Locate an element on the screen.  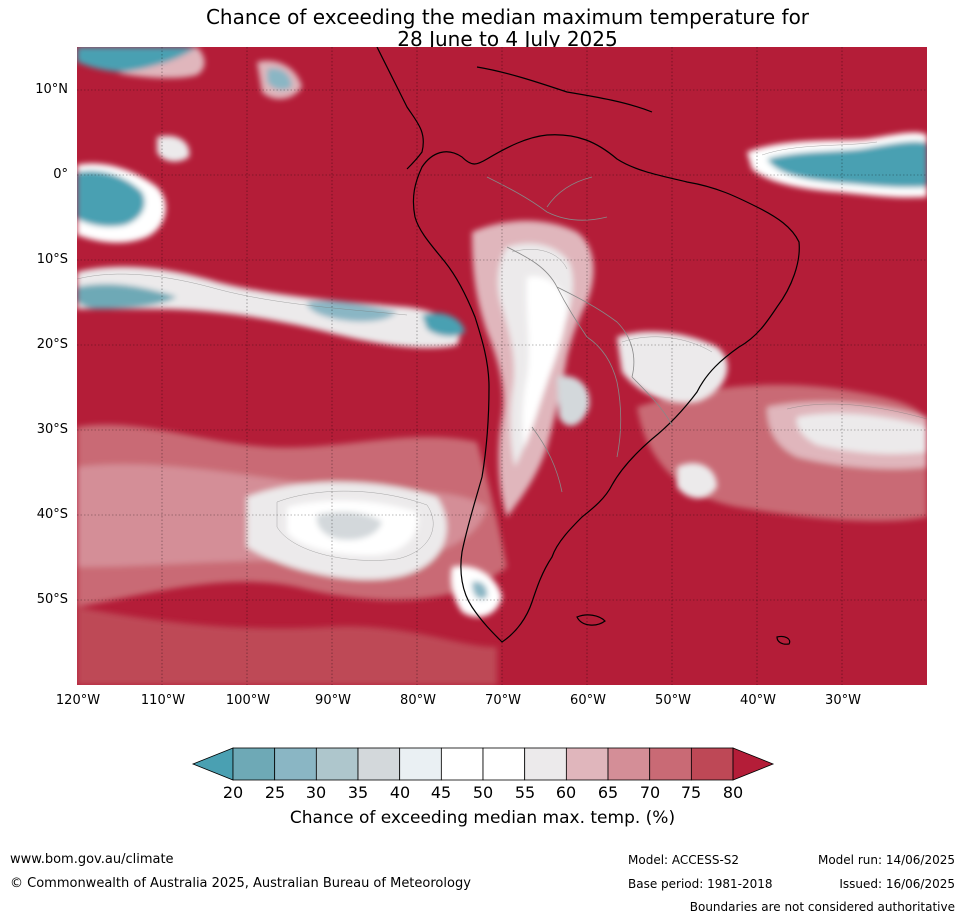
colorbar-tick-80: 80 is located at coordinates (733, 792).